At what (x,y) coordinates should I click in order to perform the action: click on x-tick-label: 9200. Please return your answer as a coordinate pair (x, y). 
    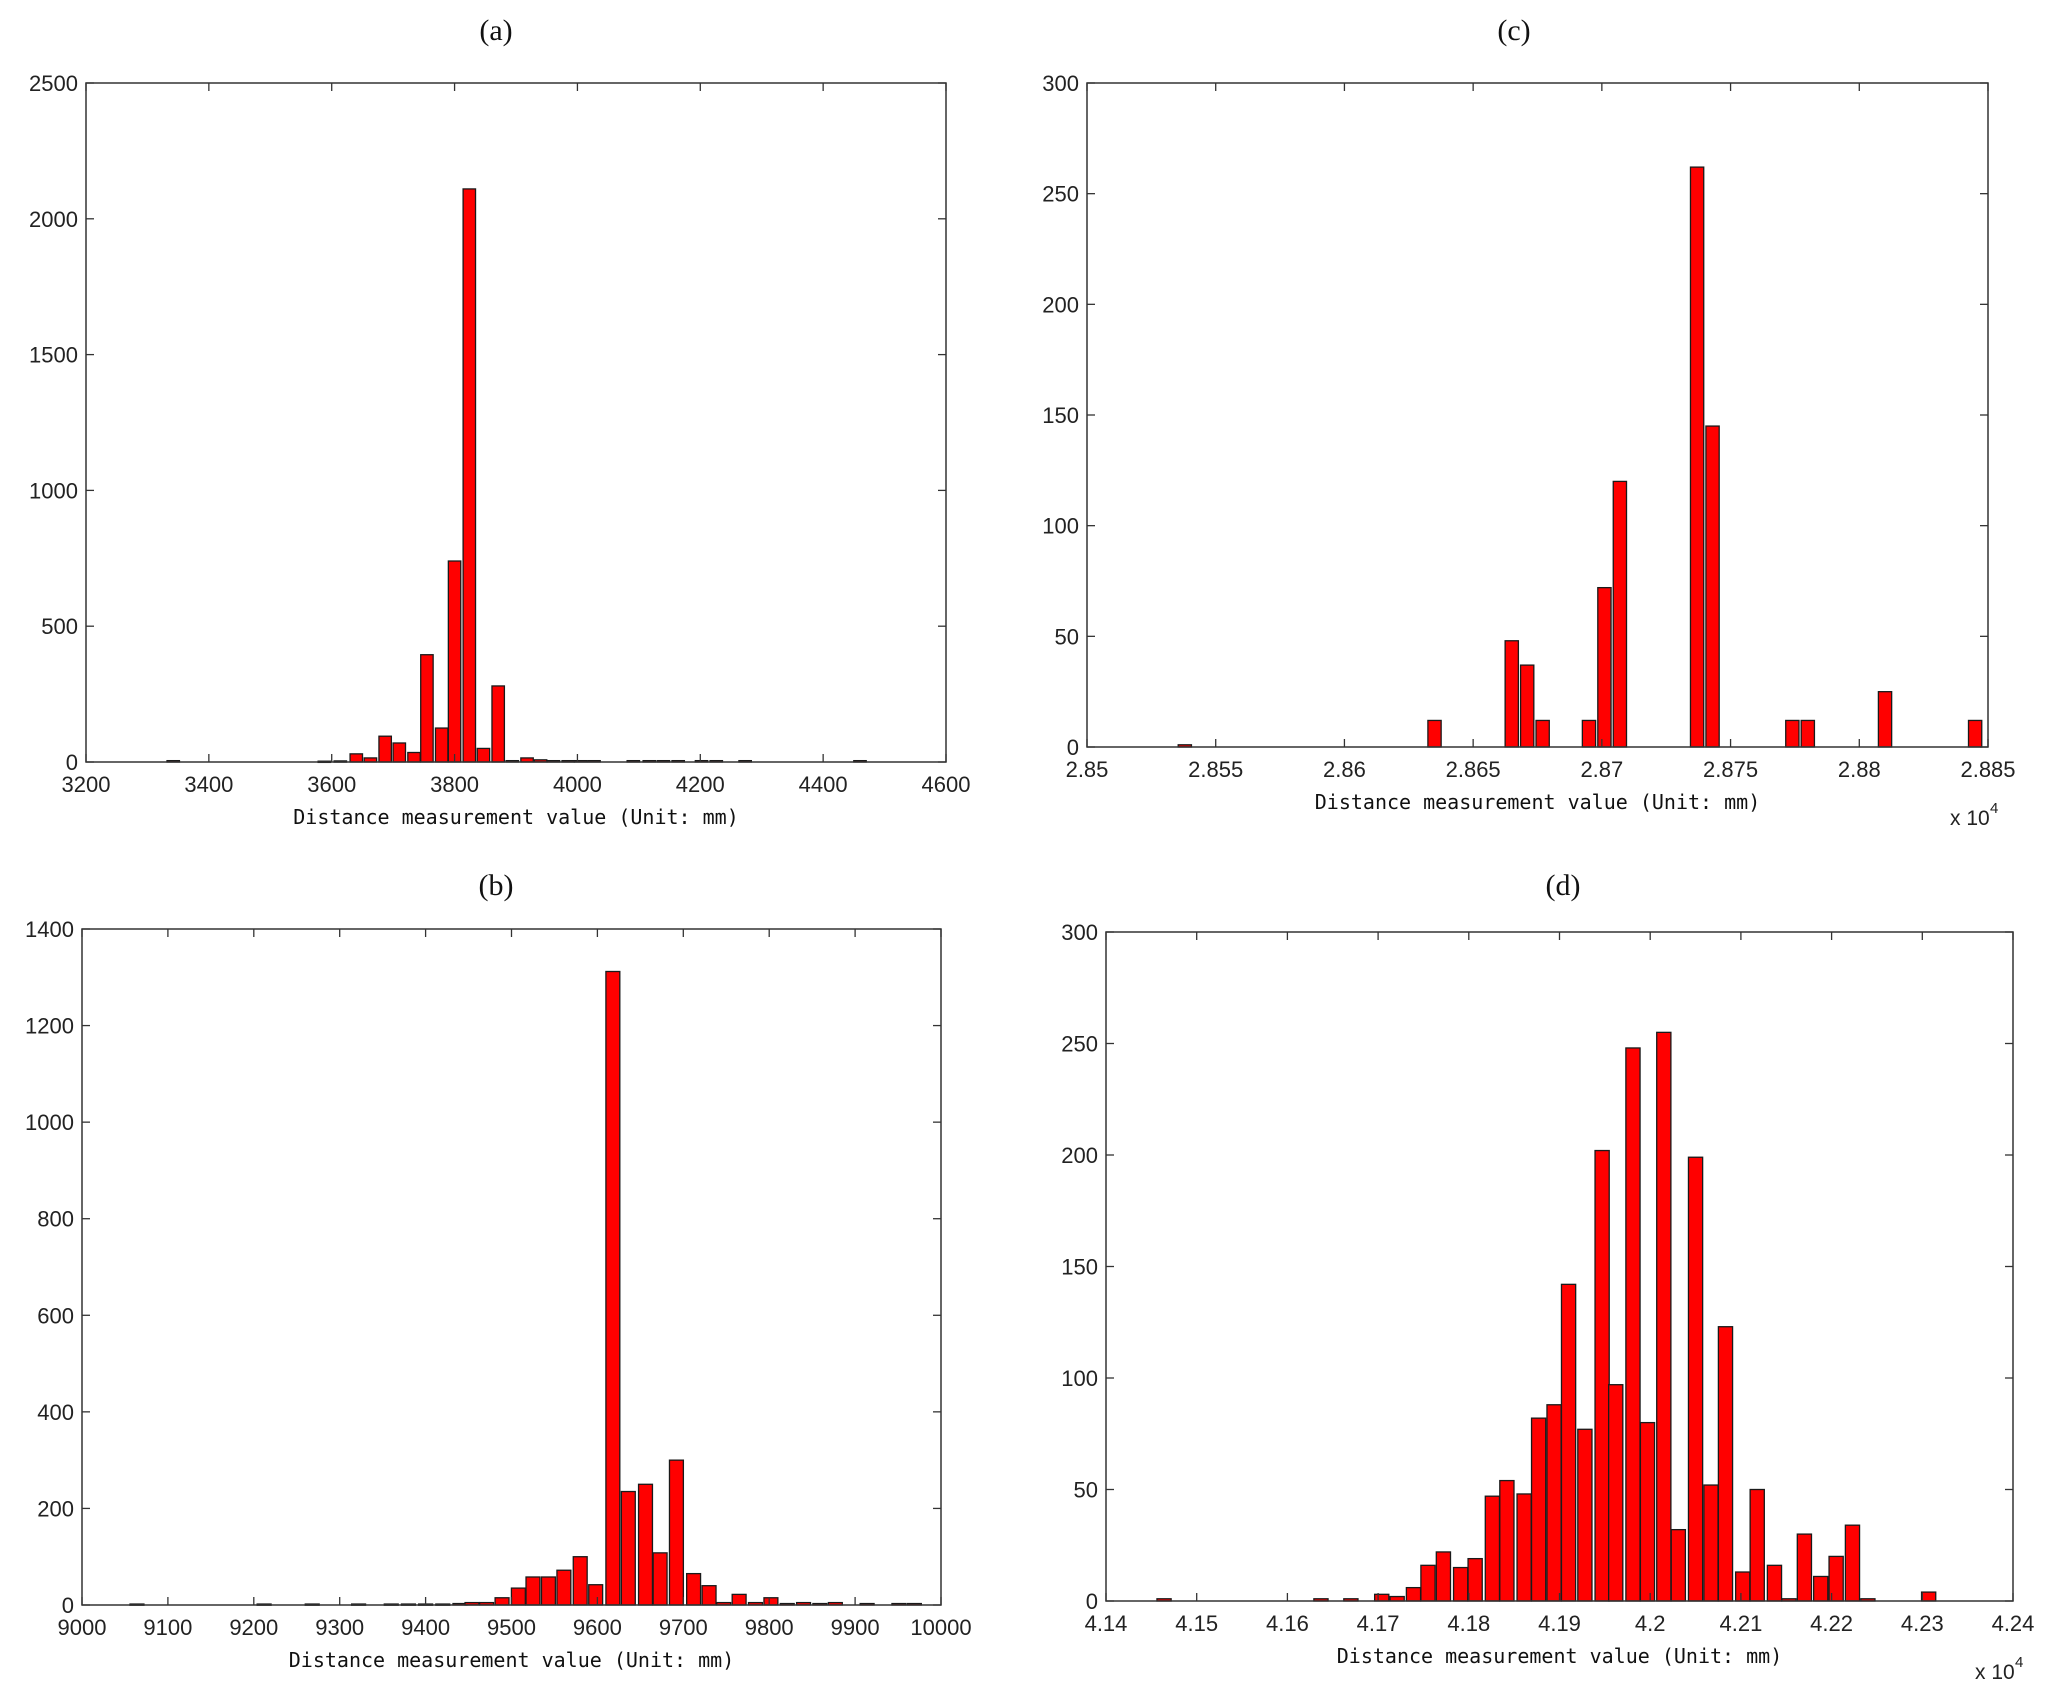
    Looking at the image, I should click on (253, 1627).